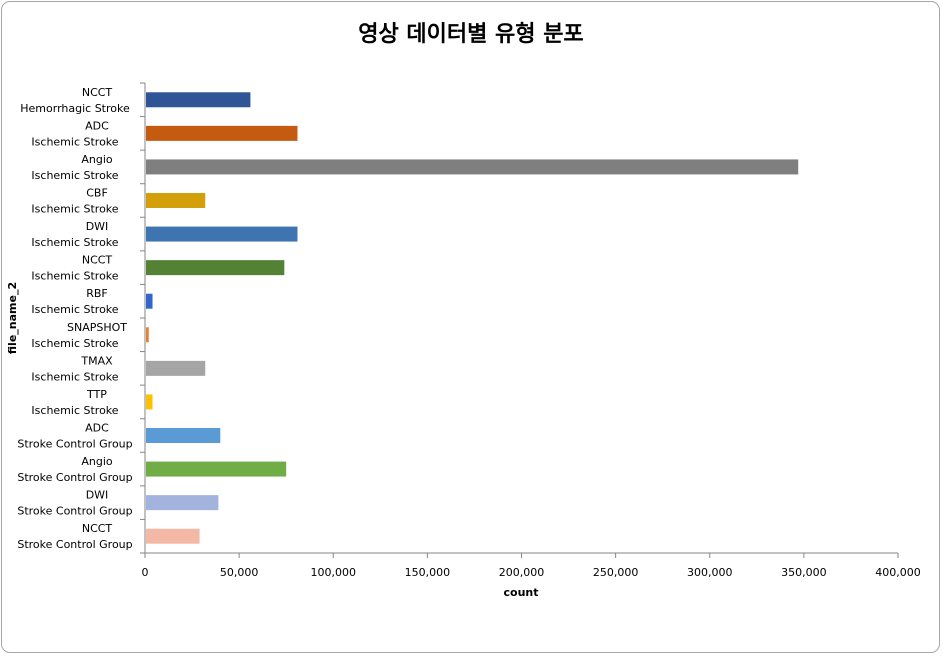  What do you see at coordinates (97, 293) in the screenshot?
I see `y-tick-label: RBF` at bounding box center [97, 293].